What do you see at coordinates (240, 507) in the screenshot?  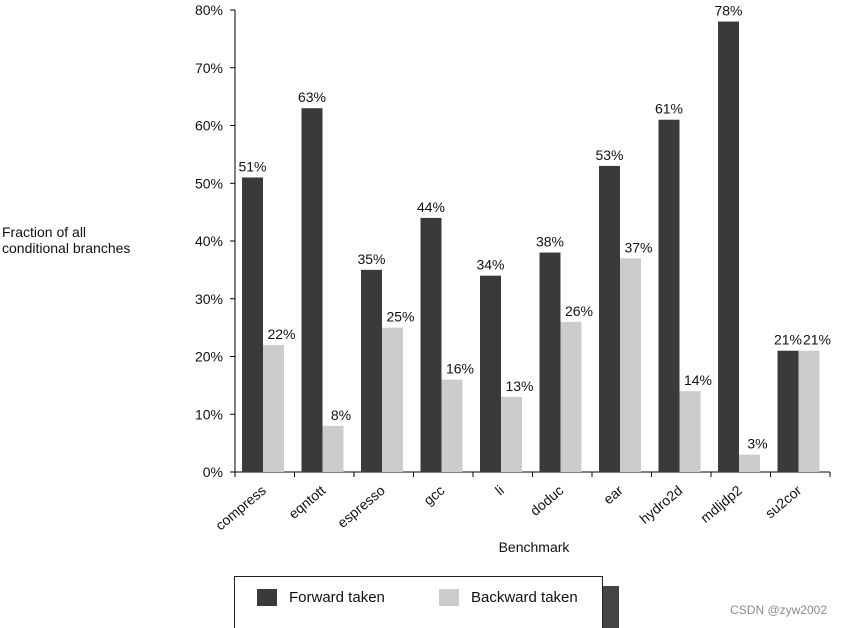 I see `x-tick-label: compress` at bounding box center [240, 507].